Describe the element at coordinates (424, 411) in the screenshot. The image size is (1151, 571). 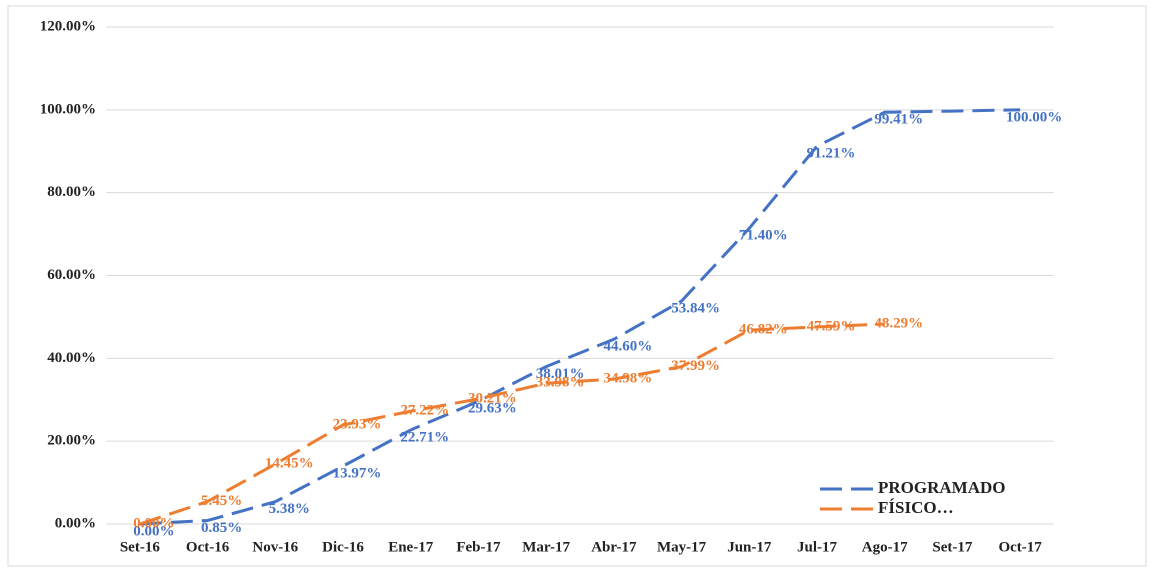
I see `data-label: 27.22%` at that location.